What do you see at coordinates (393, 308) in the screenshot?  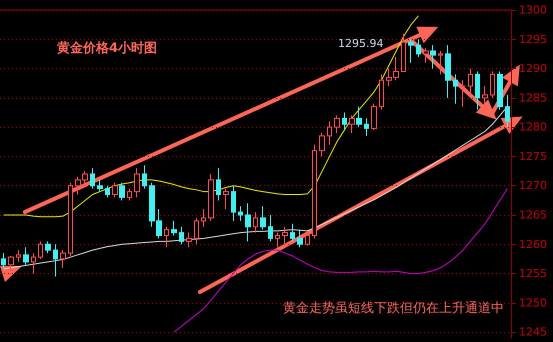 I see `annotation: 黄金走势虽短线下跌但仍在上升通道中` at bounding box center [393, 308].